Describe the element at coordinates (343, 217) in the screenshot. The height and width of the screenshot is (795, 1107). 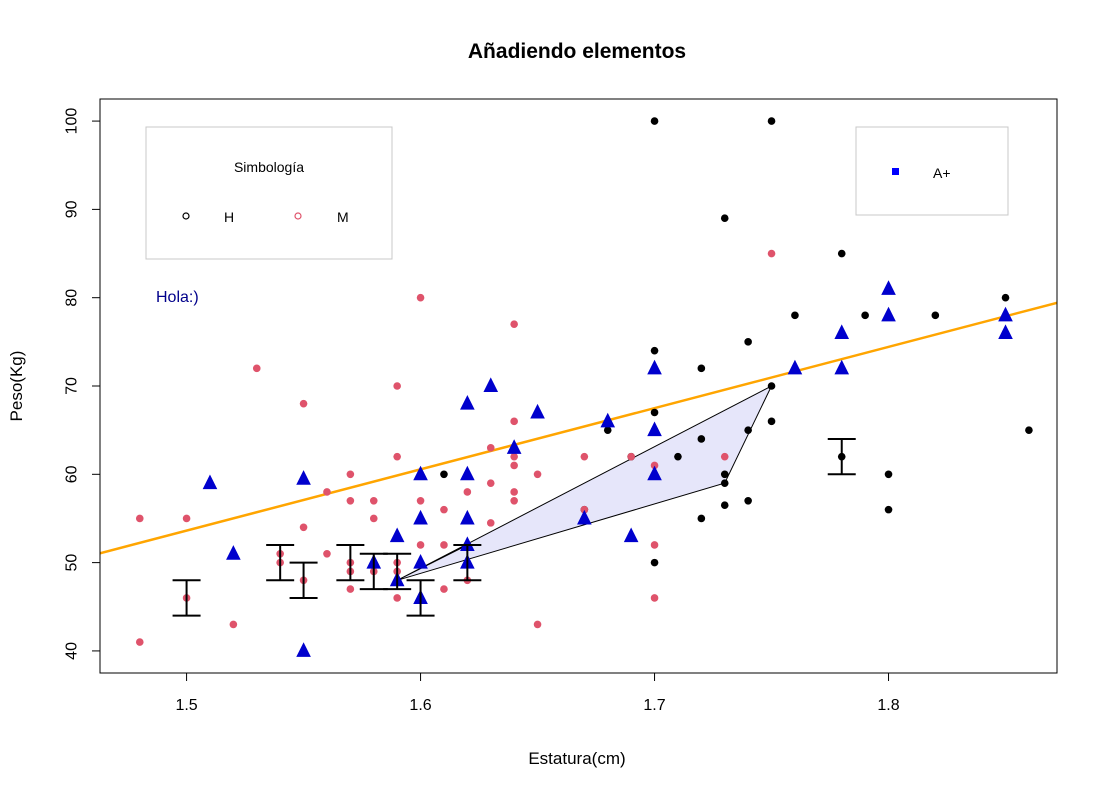
I see `legend-label-m: M` at that location.